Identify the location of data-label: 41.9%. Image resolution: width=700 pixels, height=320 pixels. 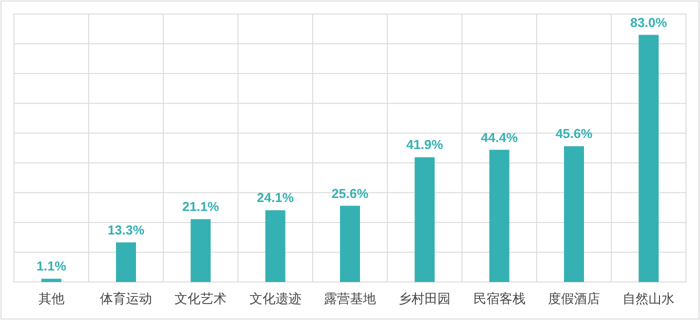
(425, 144).